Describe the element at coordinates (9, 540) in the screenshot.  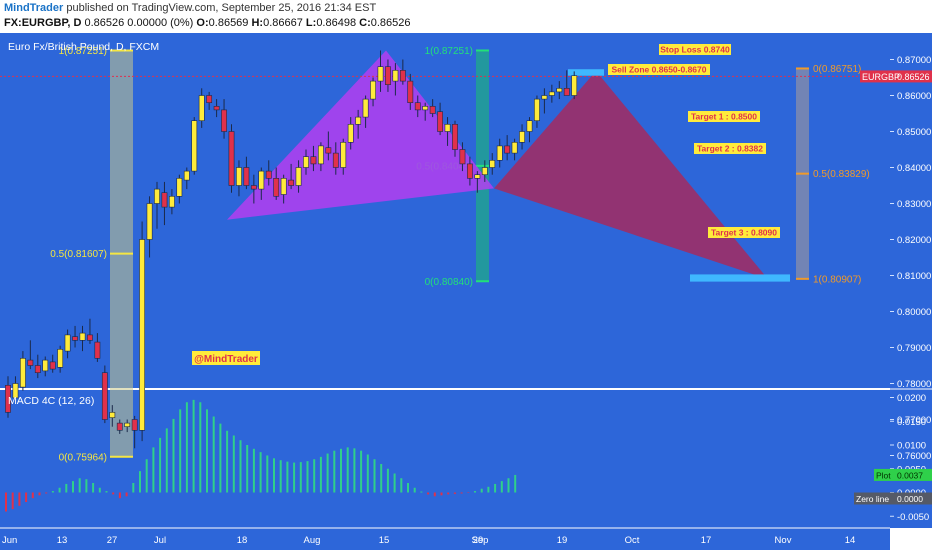
I see `x-tick-label: Jun` at that location.